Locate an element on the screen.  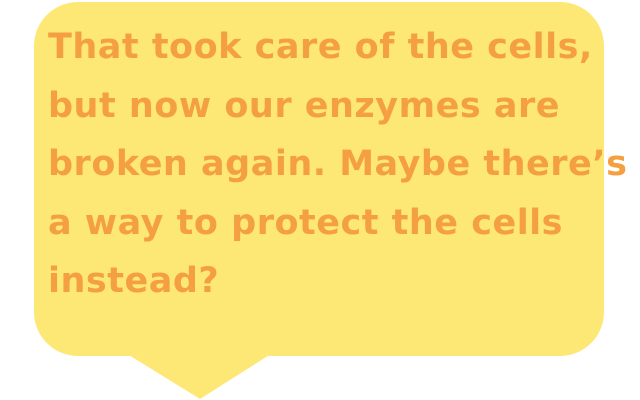
dialog-line: but now our enzymes are is located at coordinates (304, 105).